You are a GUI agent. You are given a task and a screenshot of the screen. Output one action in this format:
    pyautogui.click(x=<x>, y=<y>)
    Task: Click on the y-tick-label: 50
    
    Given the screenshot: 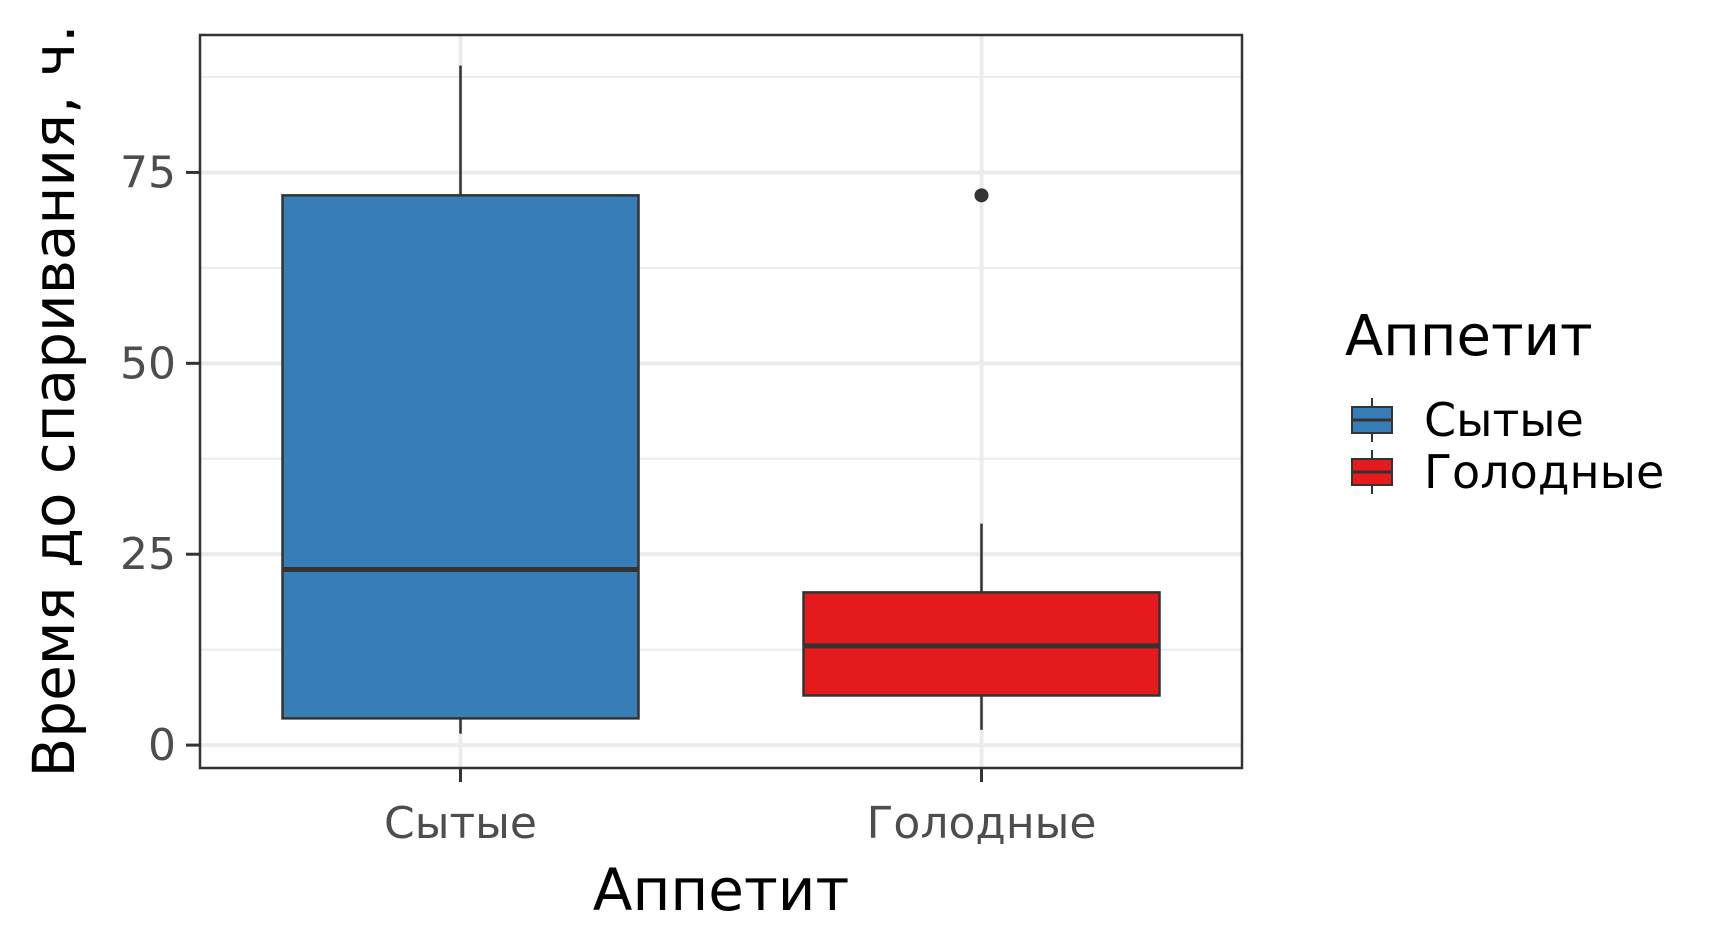 What is the action you would take?
    pyautogui.click(x=148, y=363)
    